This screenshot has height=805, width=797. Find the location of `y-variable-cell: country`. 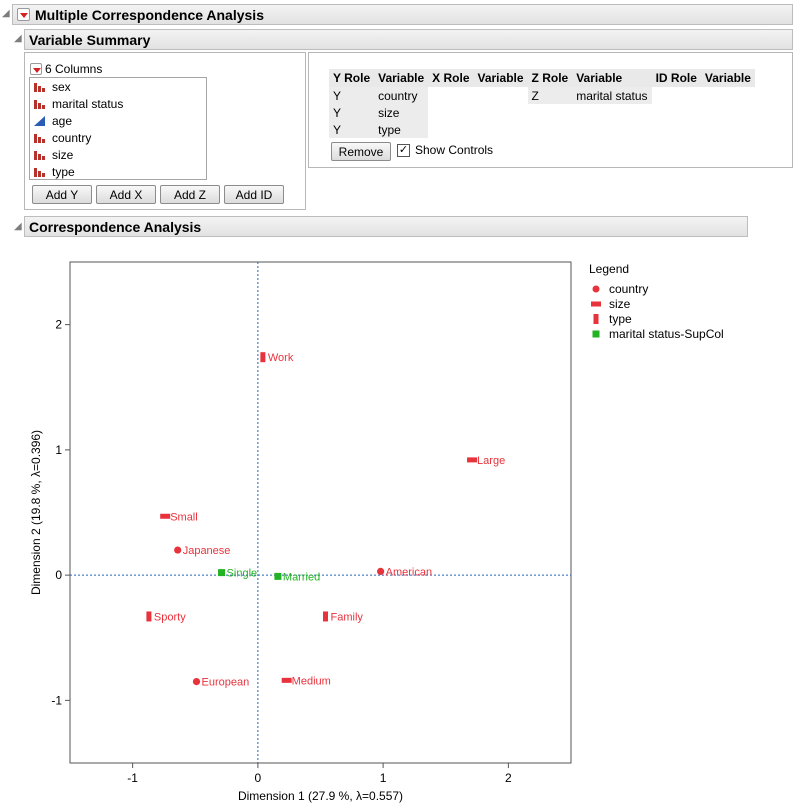

y-variable-cell: country is located at coordinates (401, 95).